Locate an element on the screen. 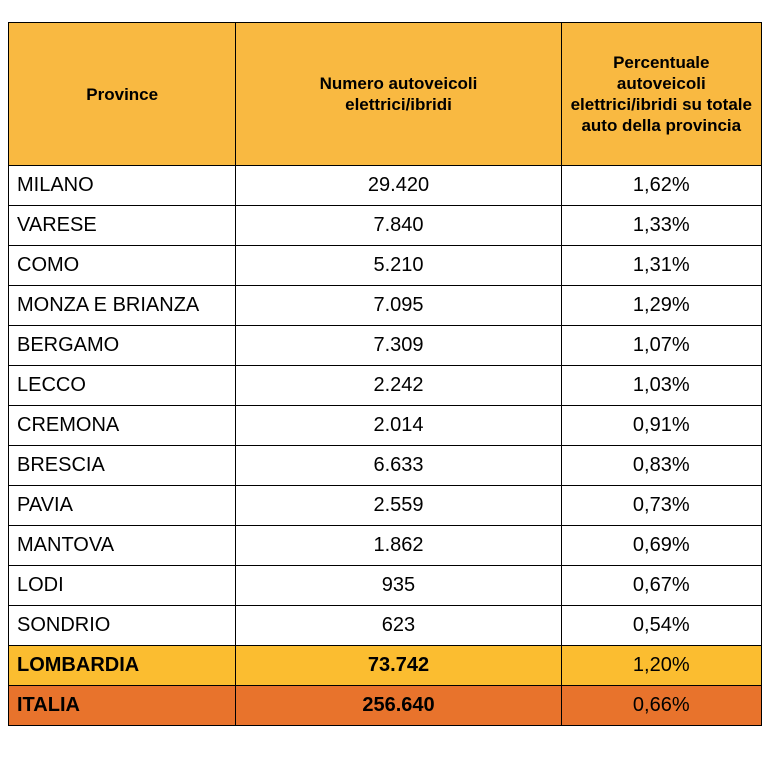  province-row: MANTOVA 1.862 0,69% is located at coordinates (385, 545).